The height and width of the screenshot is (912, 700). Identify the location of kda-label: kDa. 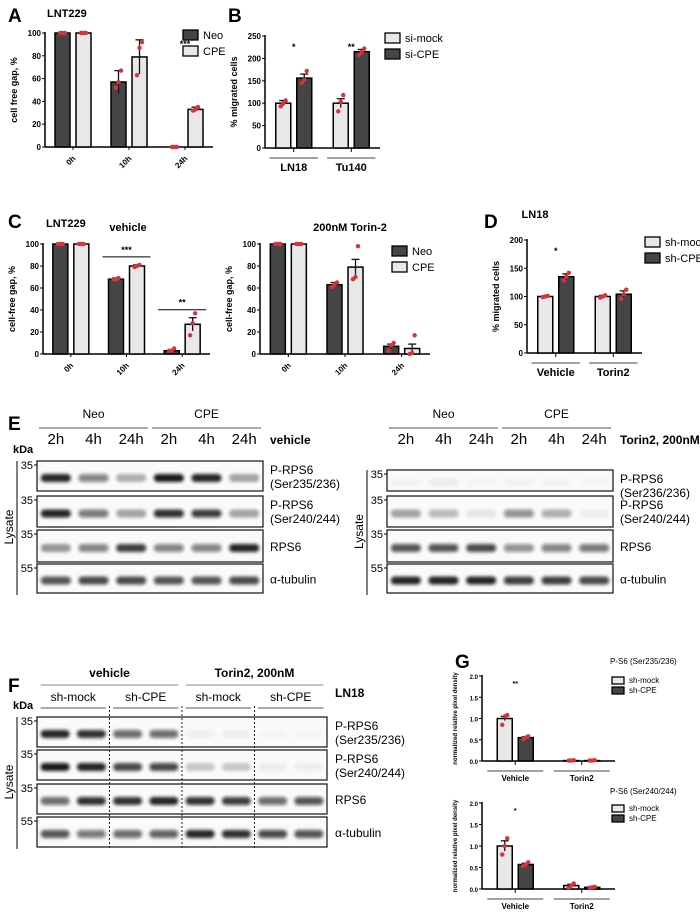
(23, 706).